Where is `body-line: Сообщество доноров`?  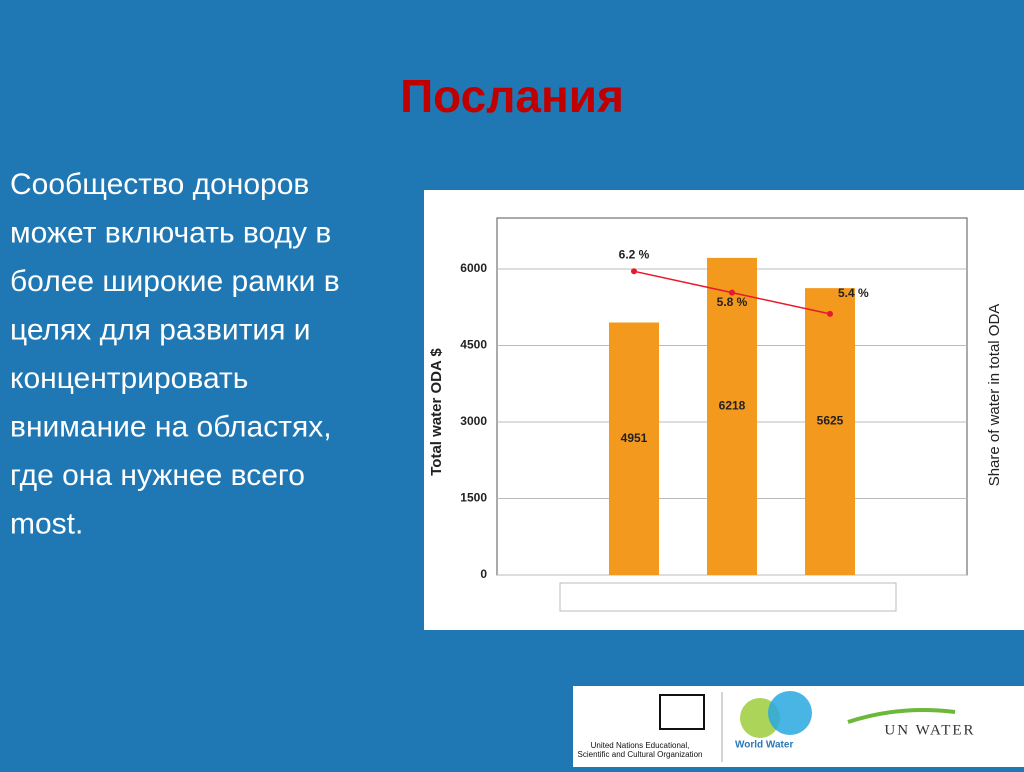 body-line: Сообщество доноров is located at coordinates (159, 184).